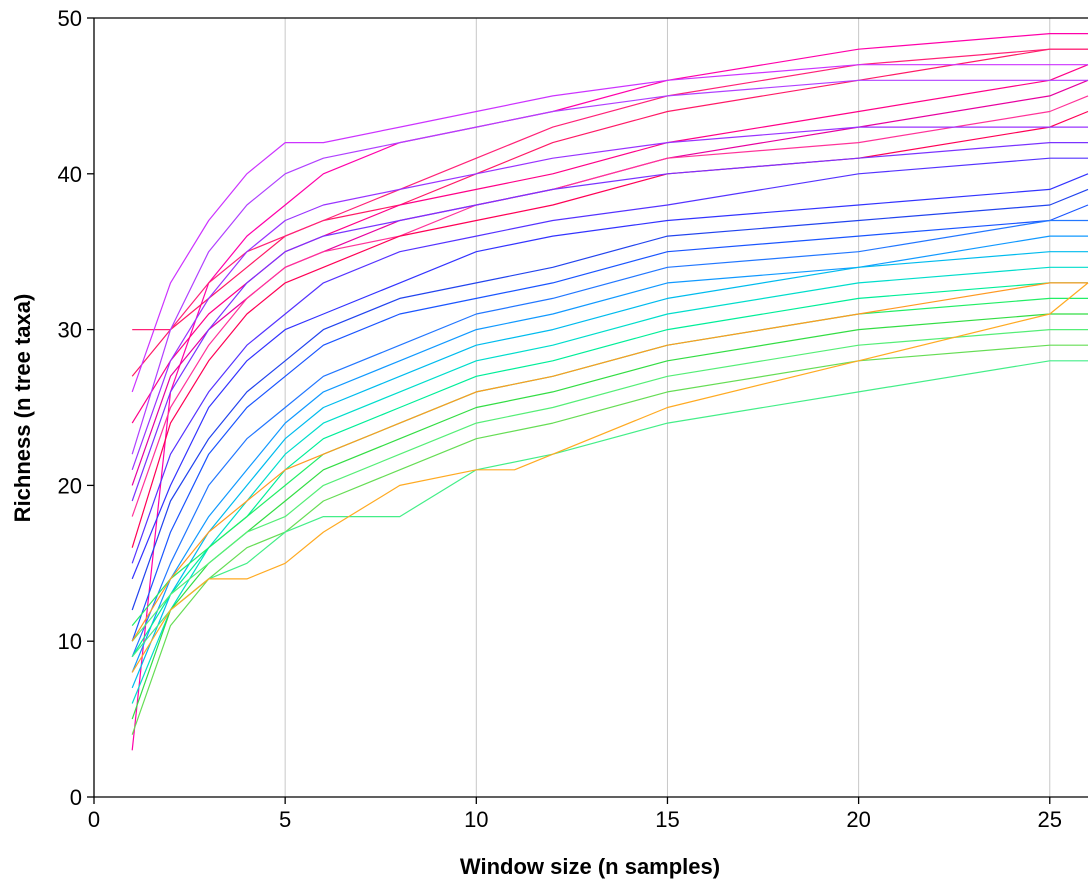  I want to click on y-tick-label-0: 0, so click(76, 797).